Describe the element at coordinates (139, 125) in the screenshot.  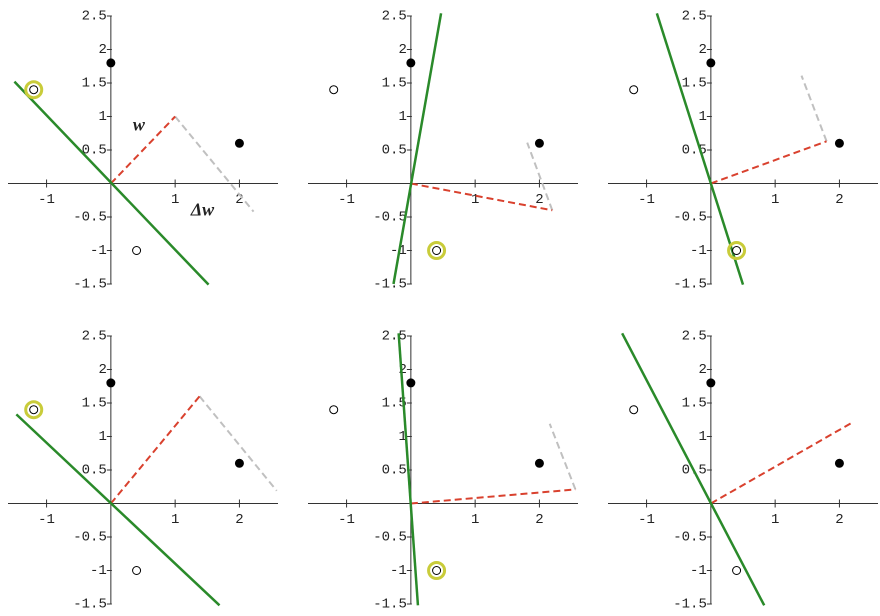
I see `weight-label: w` at that location.